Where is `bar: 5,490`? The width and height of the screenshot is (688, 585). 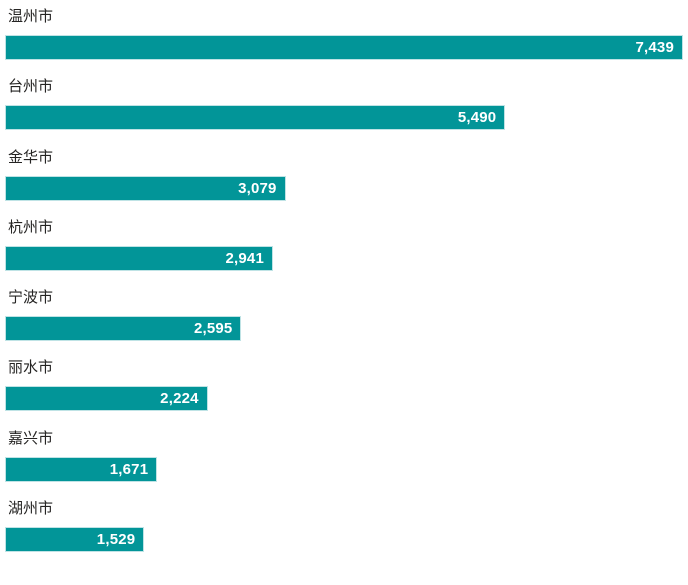
bar: 5,490 is located at coordinates (255, 118).